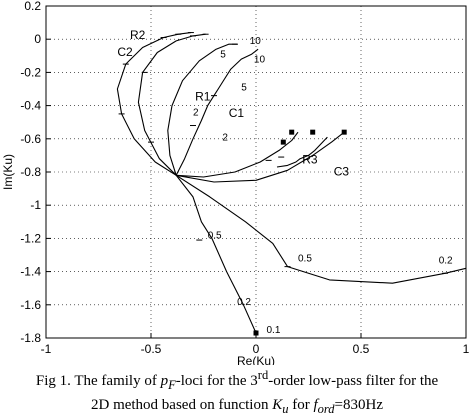 The width and height of the screenshot is (474, 419). What do you see at coordinates (237, 113) in the screenshot?
I see `annotation-label: C1` at bounding box center [237, 113].